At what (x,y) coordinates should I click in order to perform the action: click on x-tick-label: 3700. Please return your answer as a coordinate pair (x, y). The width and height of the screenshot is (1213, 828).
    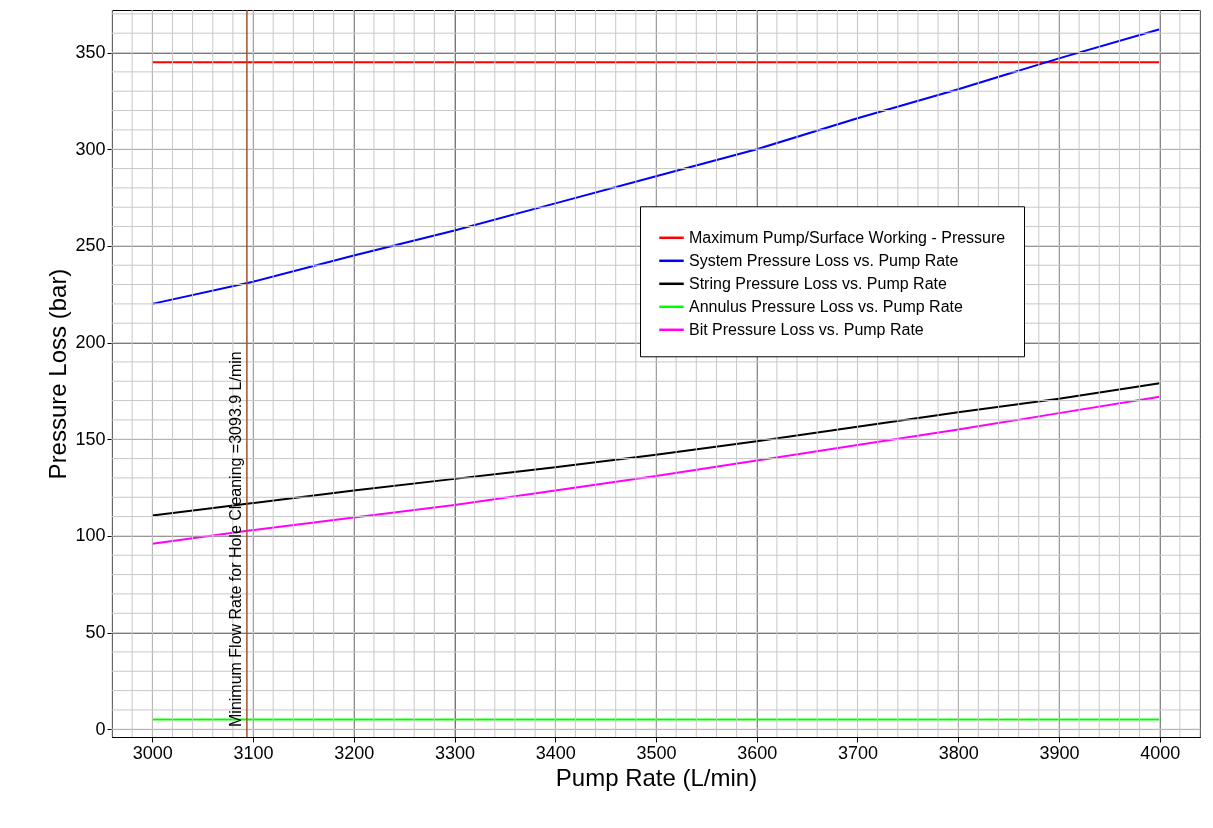
    Looking at the image, I should click on (857, 752).